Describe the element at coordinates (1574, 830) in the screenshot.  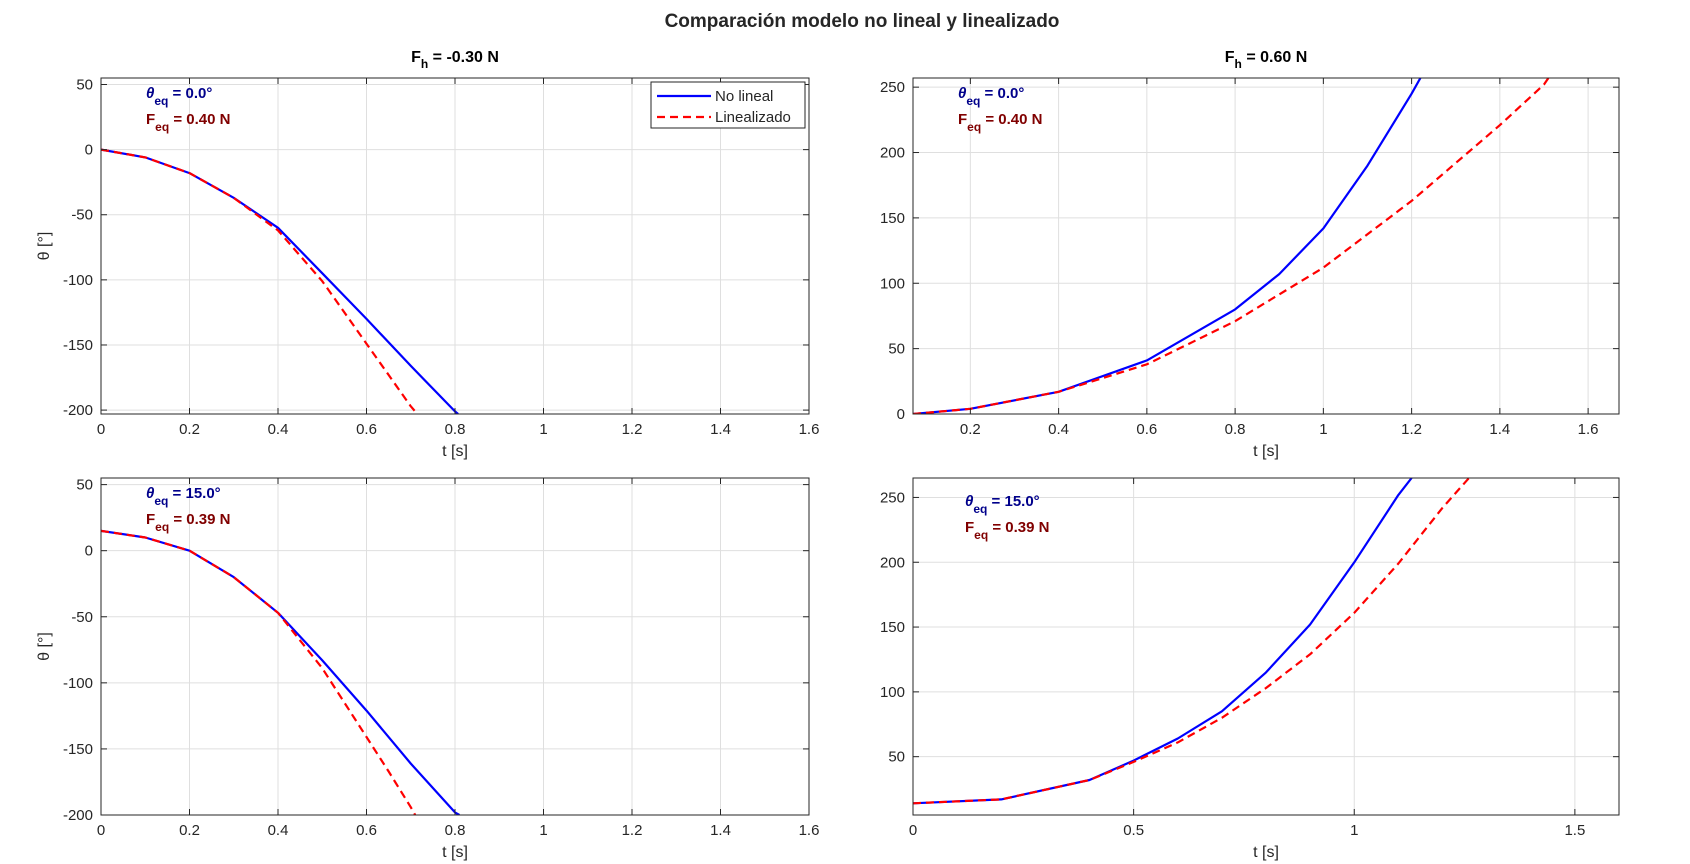
I see `x-tick-label: 1.5` at that location.